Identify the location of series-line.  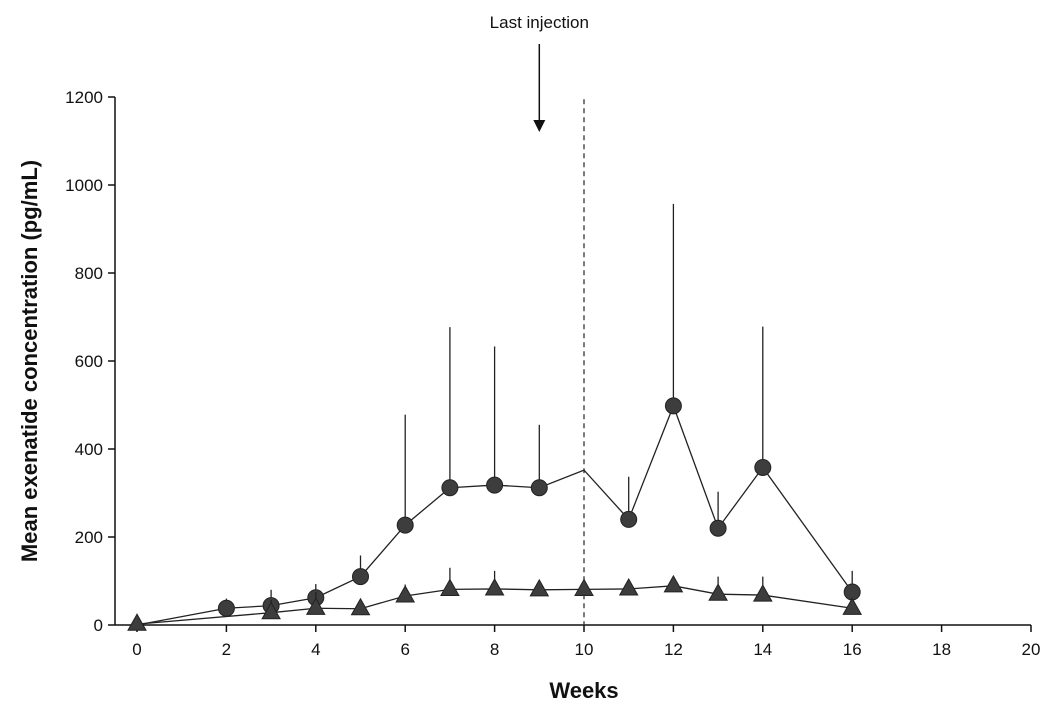
(494, 605).